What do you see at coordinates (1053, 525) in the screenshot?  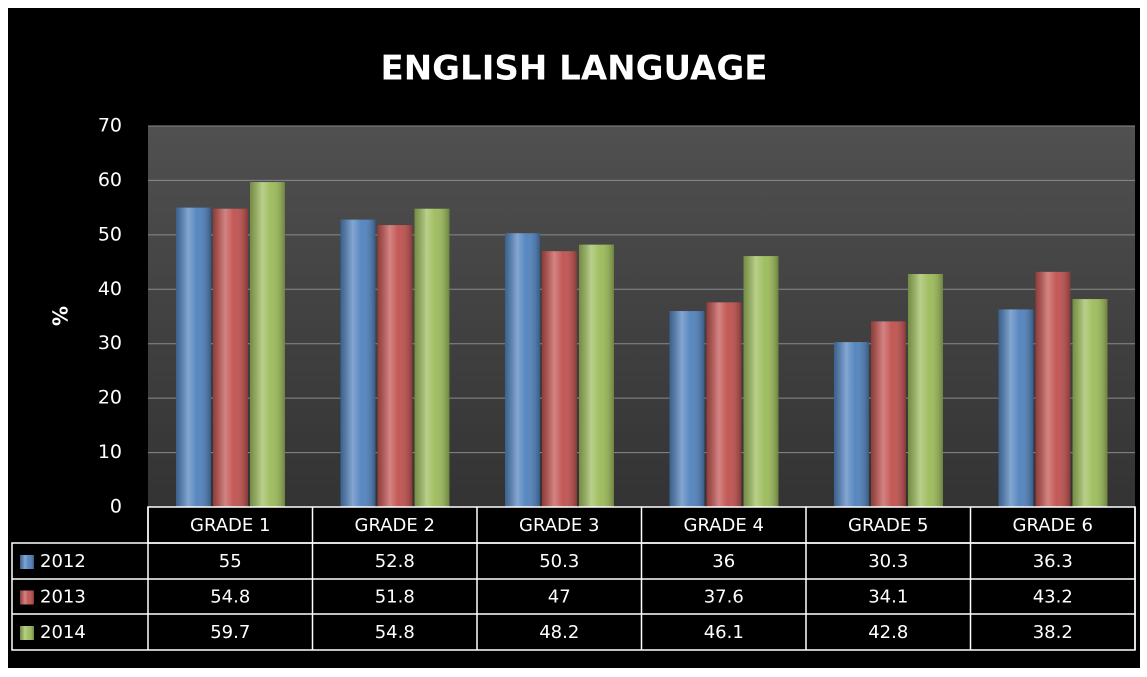 I see `x-tick-label: GRADE 6` at bounding box center [1053, 525].